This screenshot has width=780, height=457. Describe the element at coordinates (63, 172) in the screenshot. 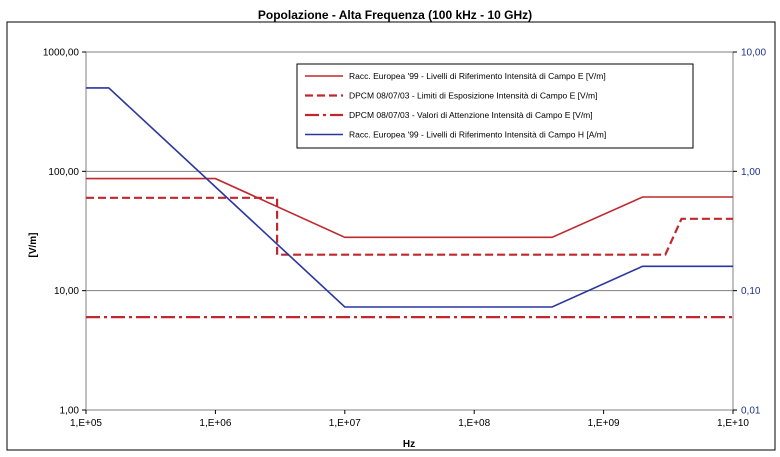

I see `y-tick-label: 100,00` at that location.